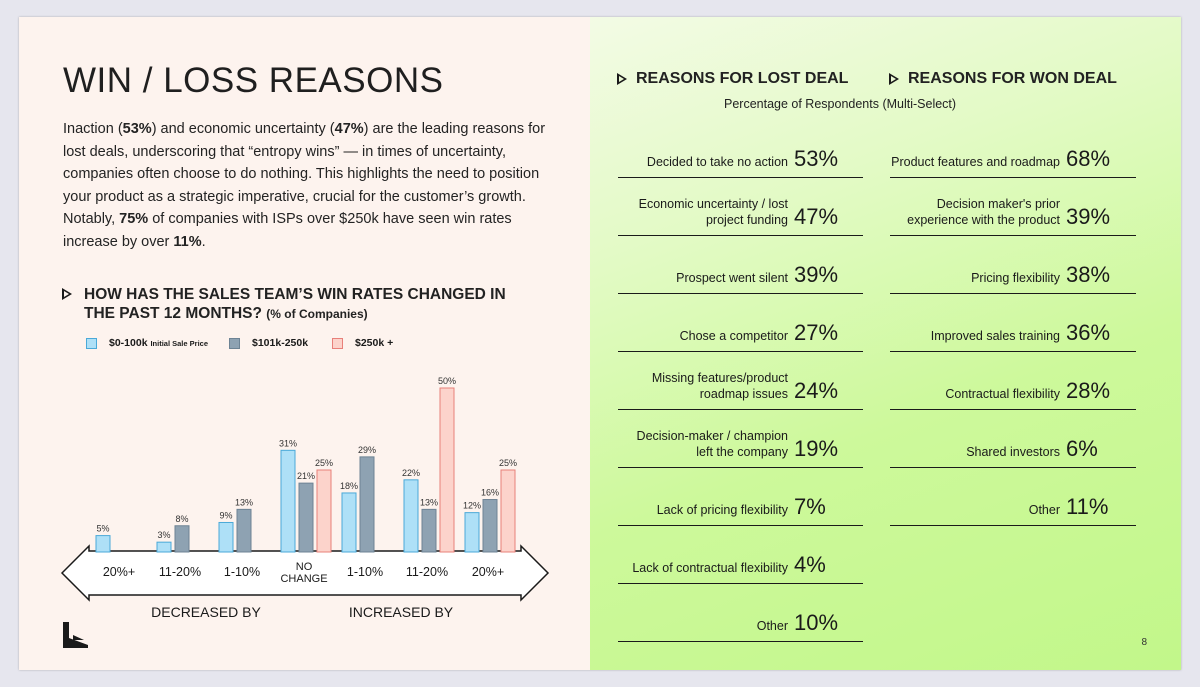  I want to click on legend-item: $250k +, so click(362, 343).